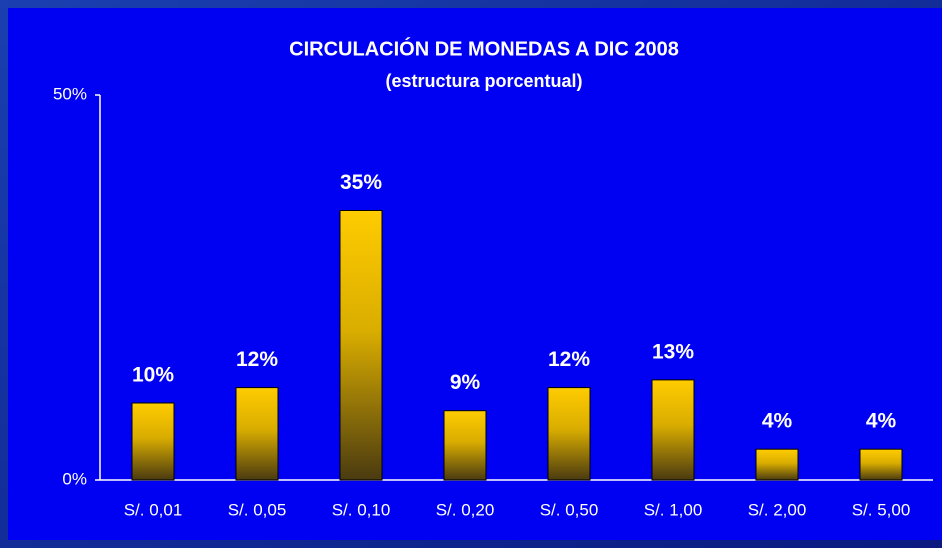  Describe the element at coordinates (361, 509) in the screenshot. I see `x-tick-label: S/. 0,10` at that location.